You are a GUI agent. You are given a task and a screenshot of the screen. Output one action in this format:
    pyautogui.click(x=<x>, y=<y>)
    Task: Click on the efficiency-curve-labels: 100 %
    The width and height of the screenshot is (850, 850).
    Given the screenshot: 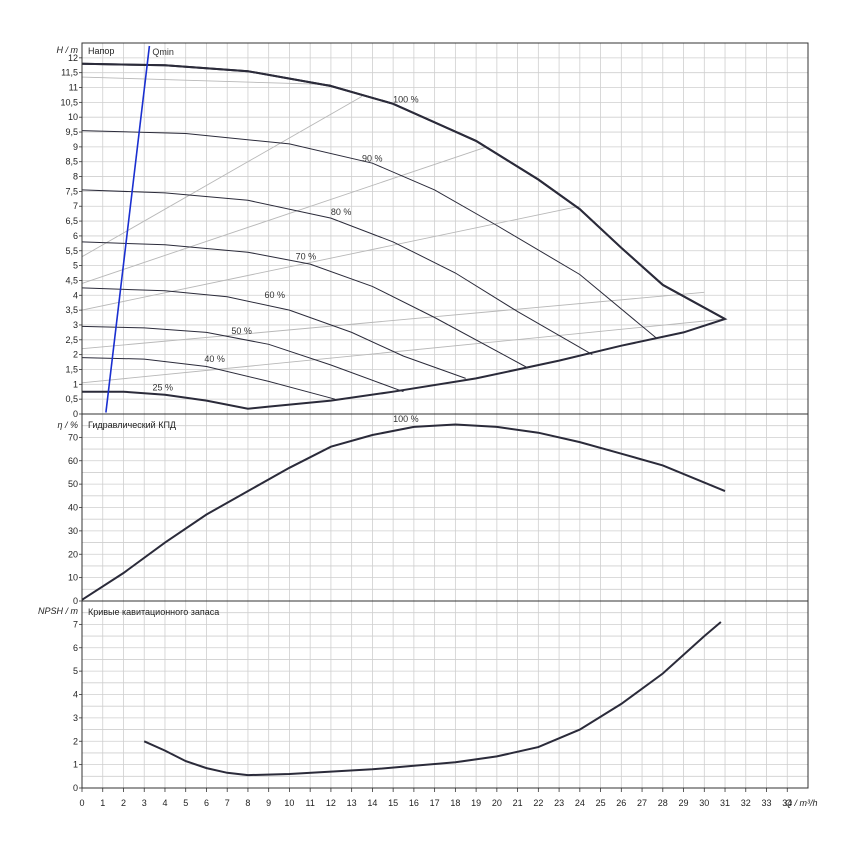 What is the action you would take?
    pyautogui.click(x=406, y=419)
    